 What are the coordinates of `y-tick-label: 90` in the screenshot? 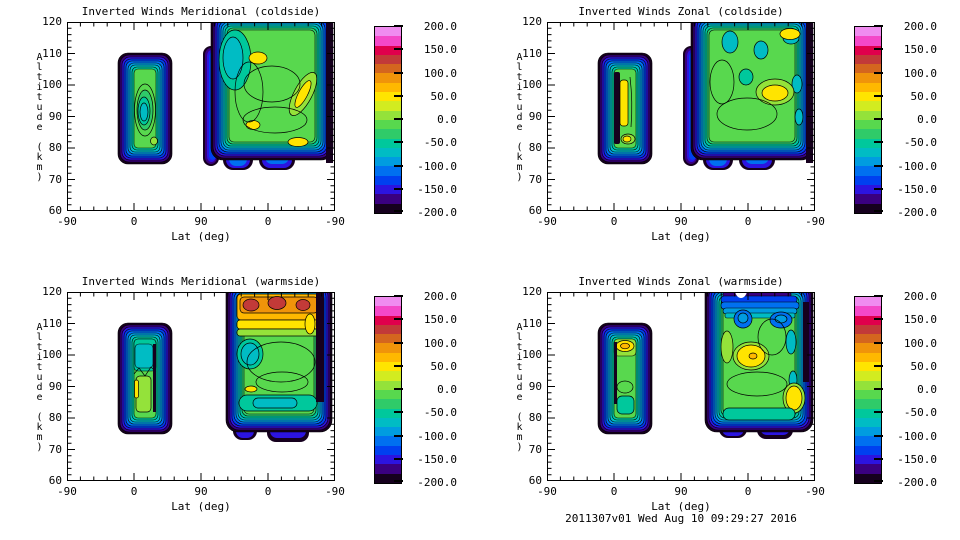 It's located at (535, 116).